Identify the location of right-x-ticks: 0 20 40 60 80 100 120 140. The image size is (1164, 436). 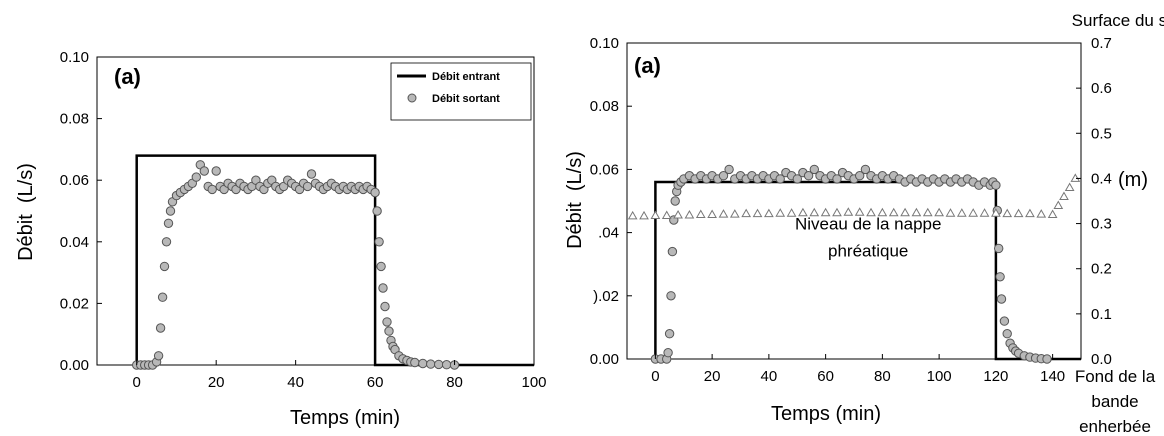
(858, 369).